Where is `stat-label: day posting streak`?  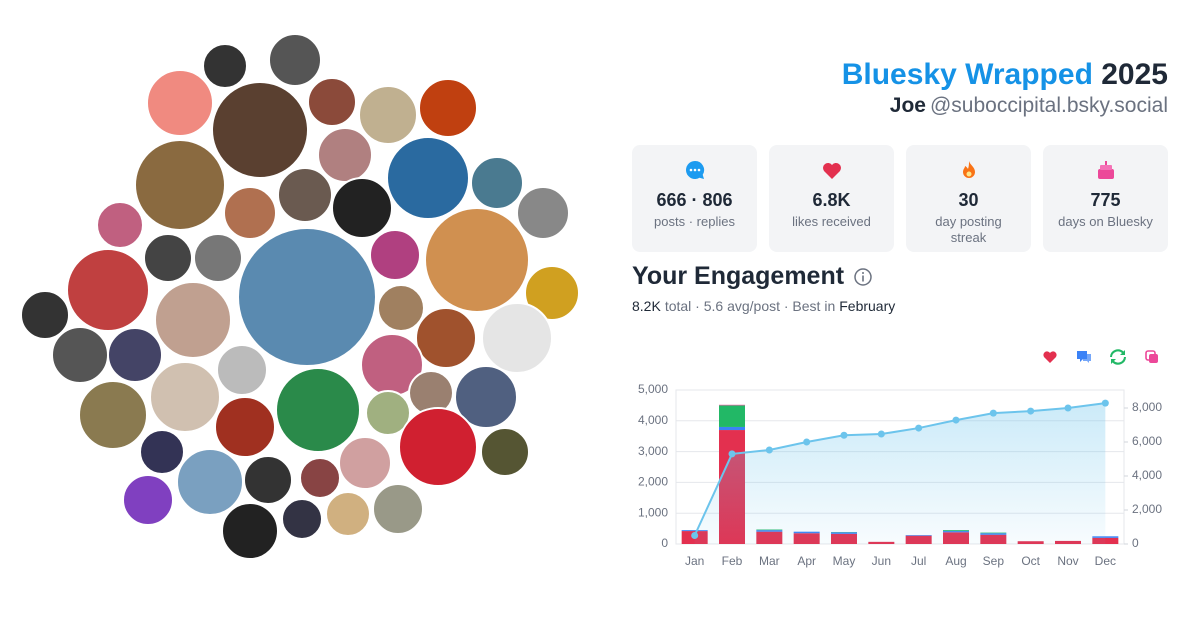 stat-label: day posting streak is located at coordinates (968, 229).